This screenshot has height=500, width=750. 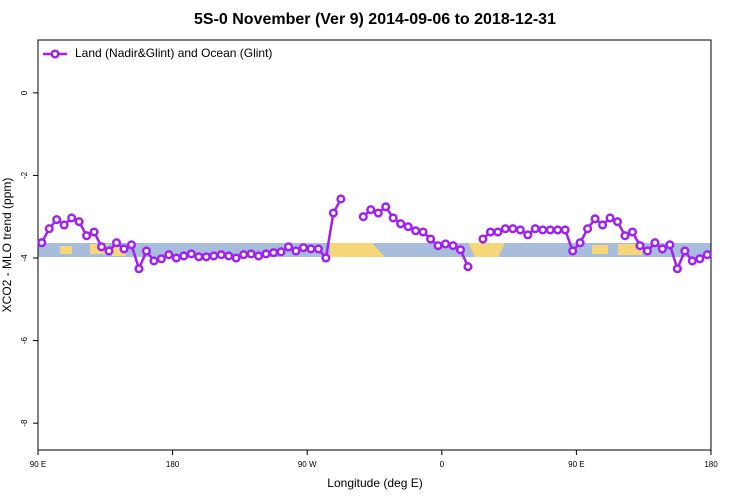 What do you see at coordinates (307, 464) in the screenshot?
I see `x-tick-label: 90 W` at bounding box center [307, 464].